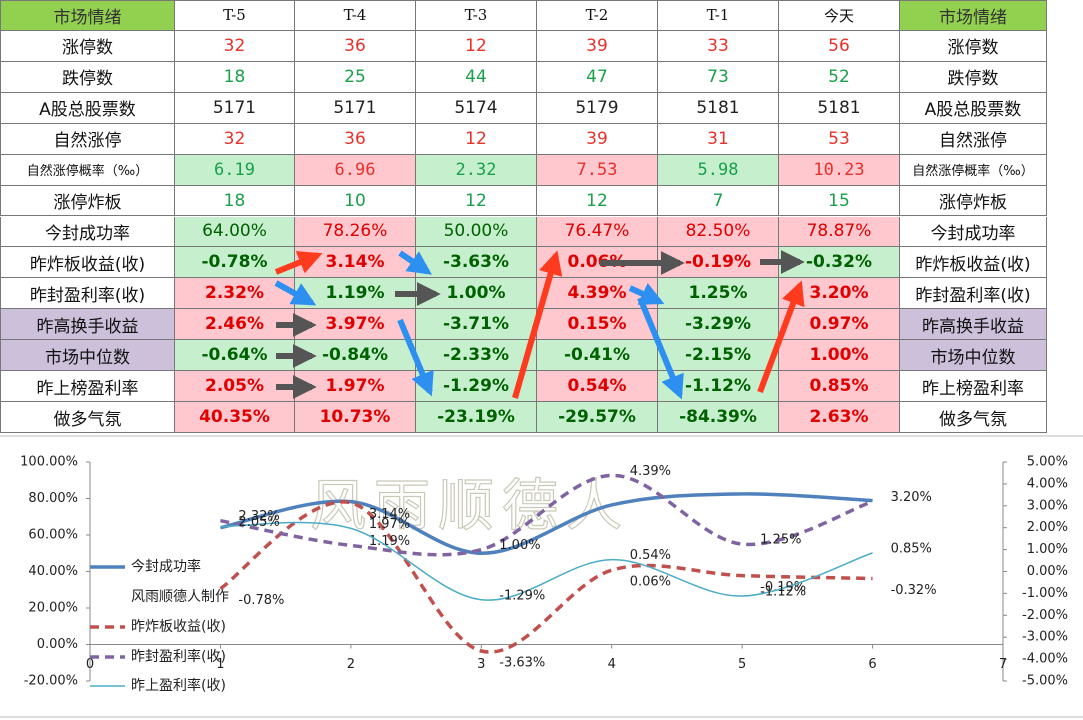 This screenshot has height=720, width=1083. What do you see at coordinates (53, 608) in the screenshot?
I see `y-tick-label: 20.00%` at bounding box center [53, 608].